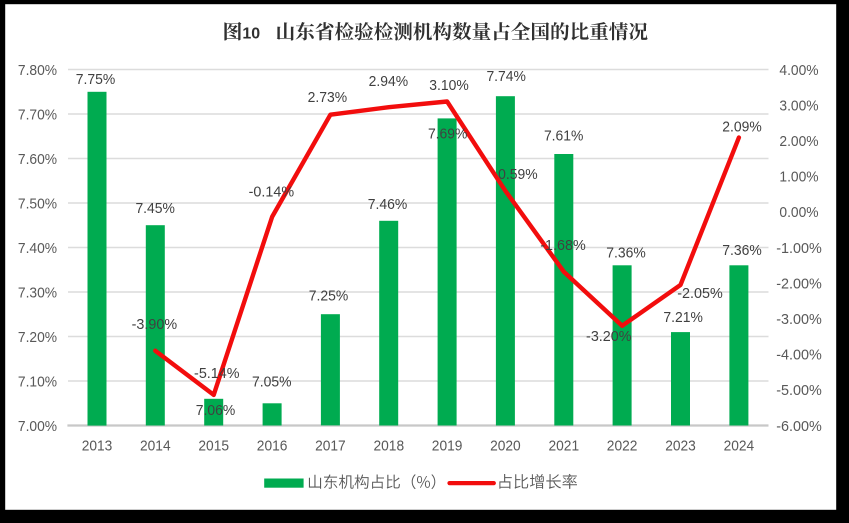 This screenshot has width=849, height=523. Describe the element at coordinates (505, 445) in the screenshot. I see `svg-text: 2020` at that location.